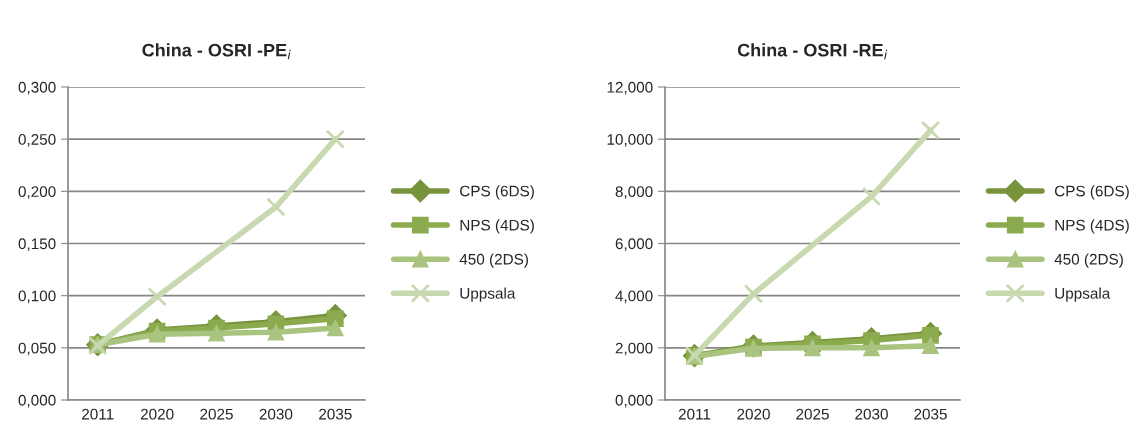 This screenshot has height=445, width=1136. Describe the element at coordinates (634, 244) in the screenshot. I see `y-tick-label: 6,000` at that location.